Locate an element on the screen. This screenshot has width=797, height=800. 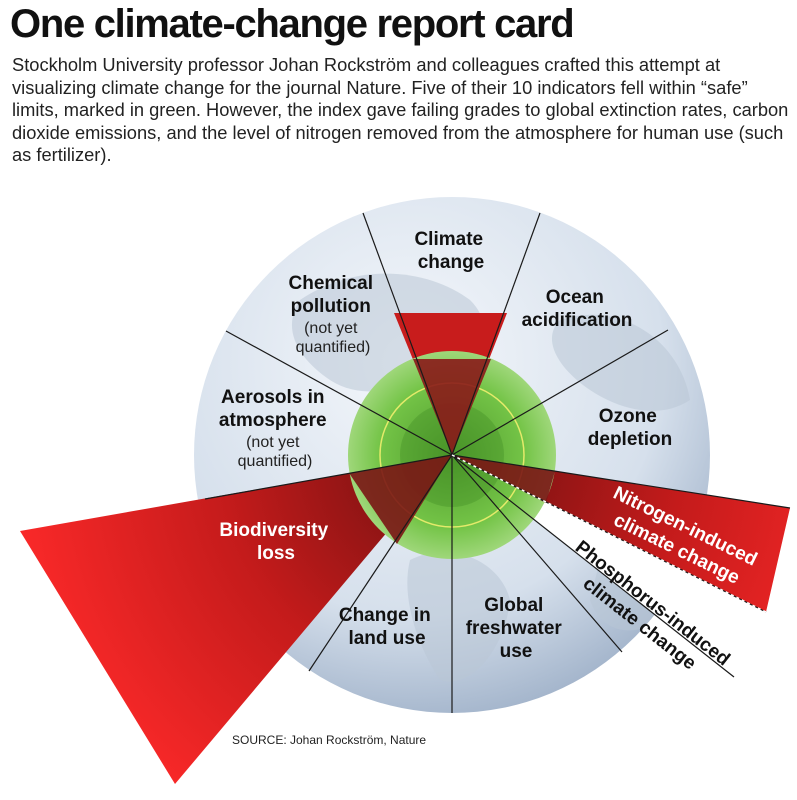
label-chemical-pollution: Chemical pollution (not yet quantified) is located at coordinates (333, 314).